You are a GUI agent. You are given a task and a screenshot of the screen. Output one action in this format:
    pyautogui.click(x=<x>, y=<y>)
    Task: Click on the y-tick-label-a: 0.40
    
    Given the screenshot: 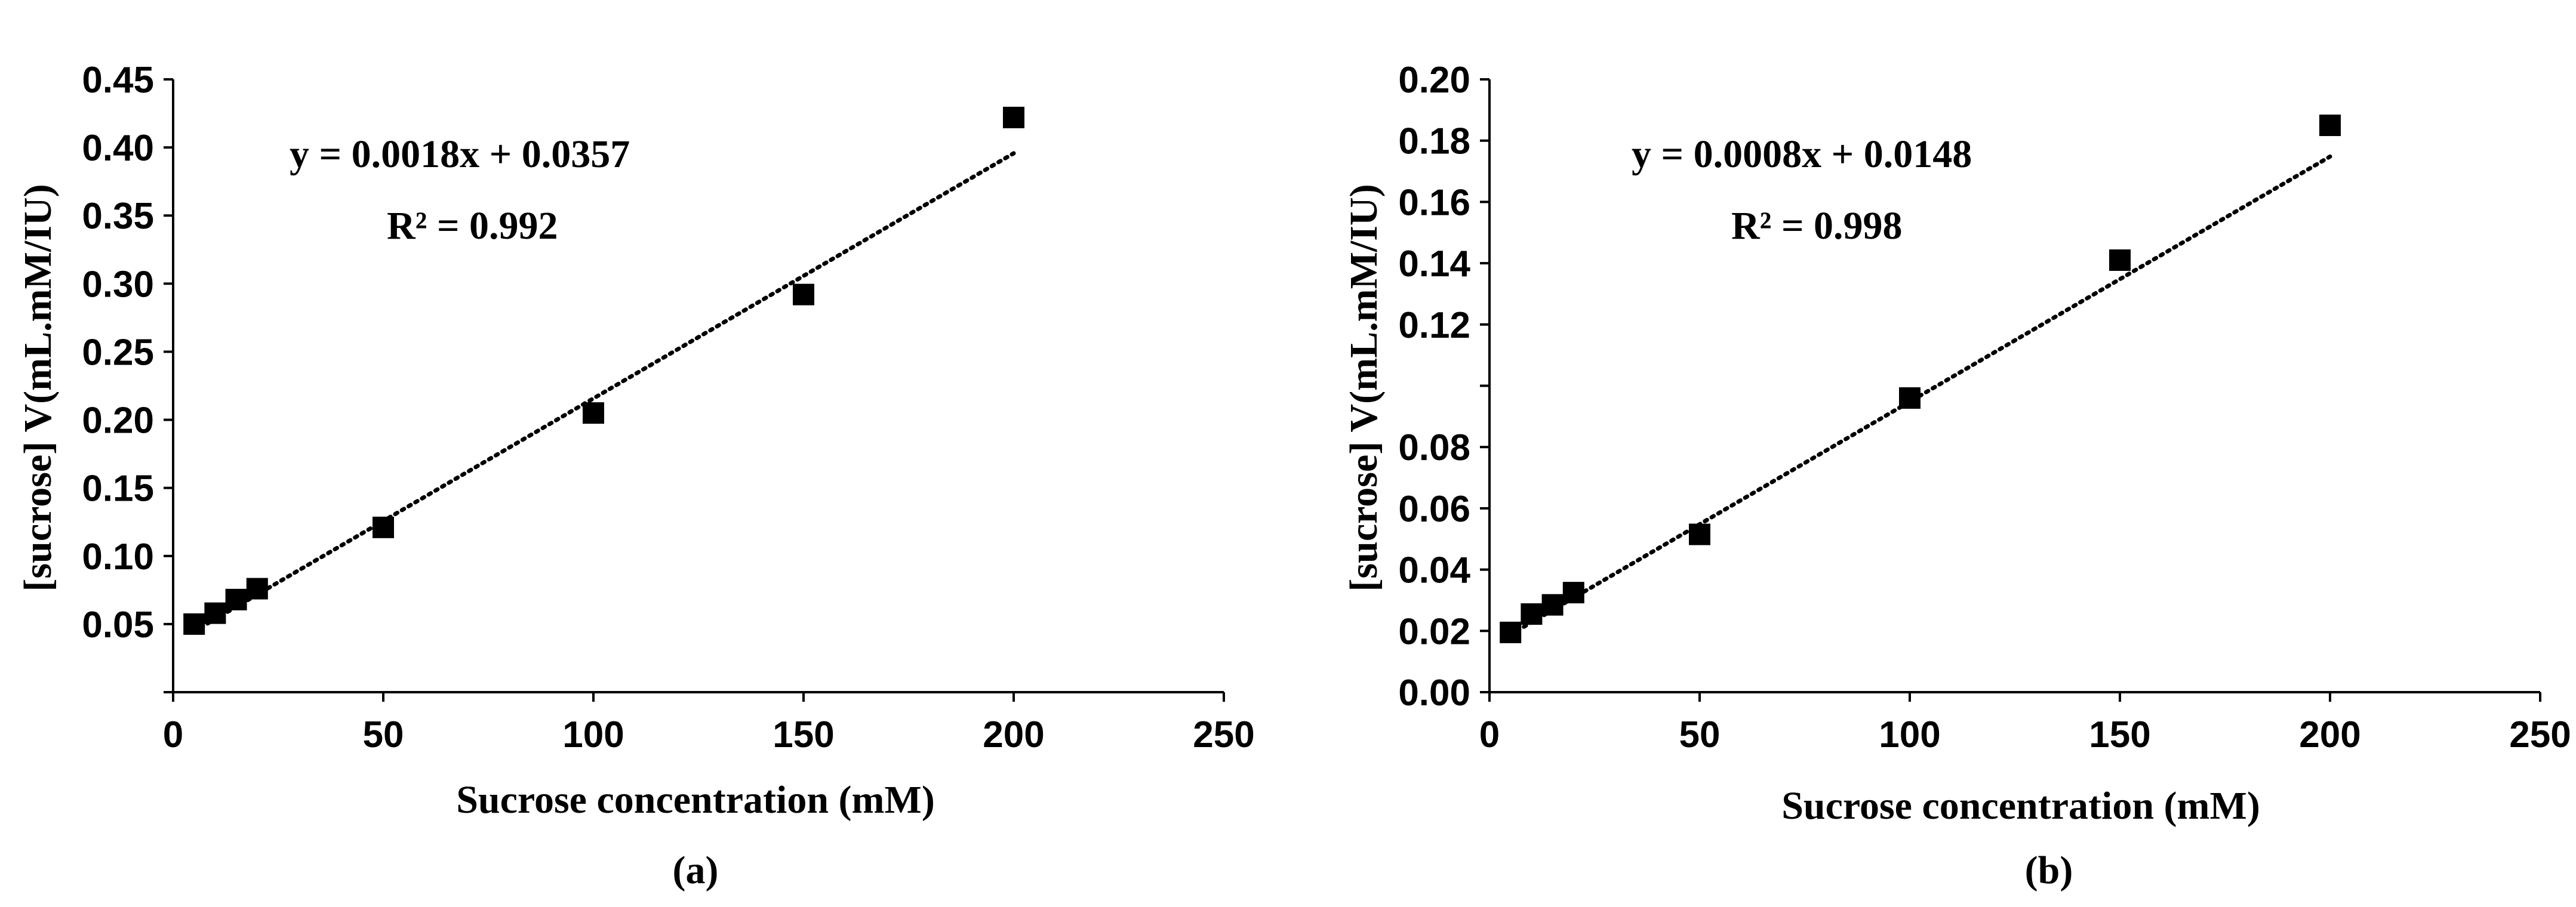 What is the action you would take?
    pyautogui.click(x=118, y=148)
    